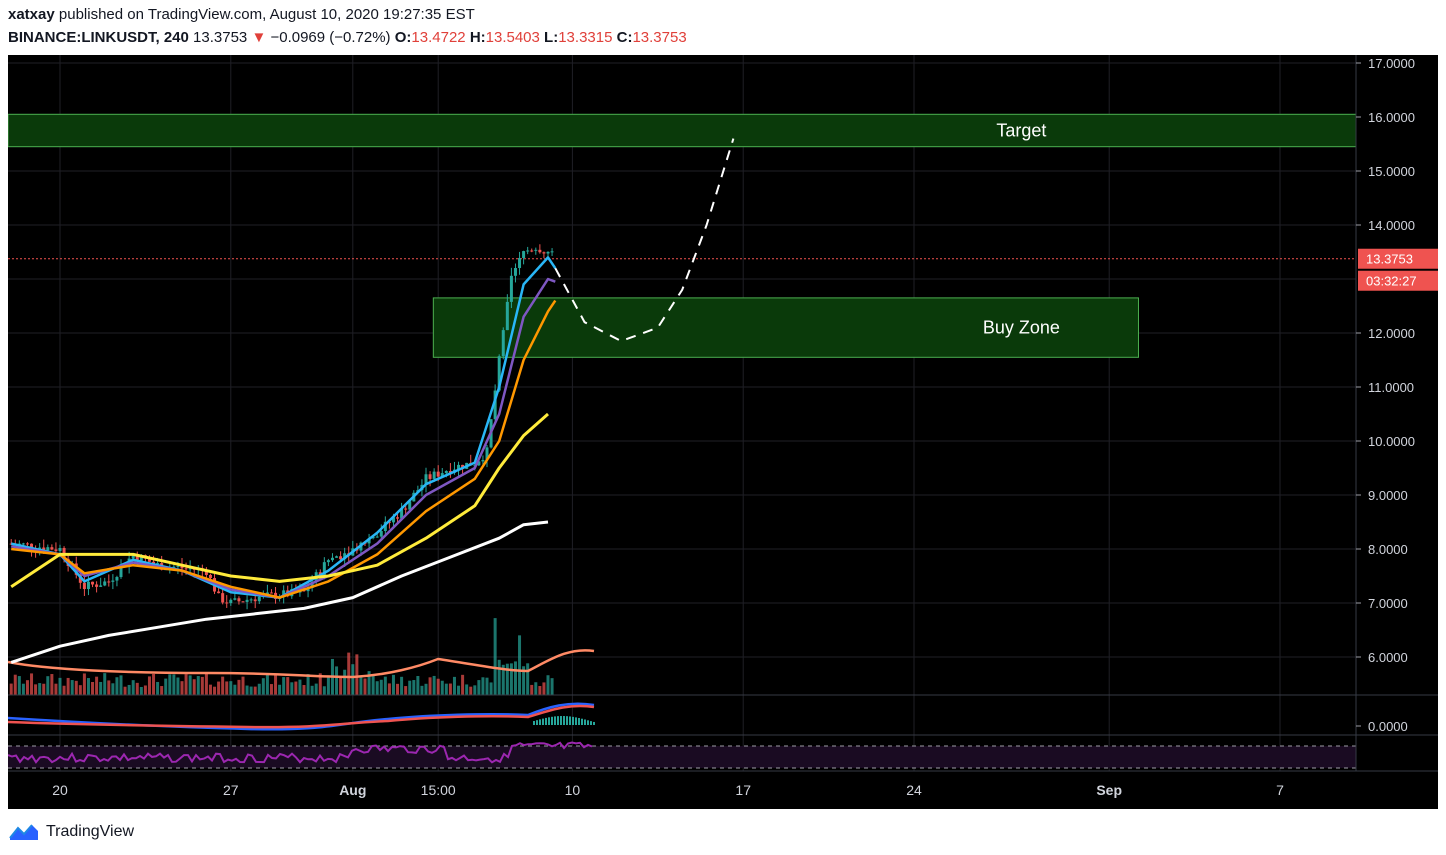  Describe the element at coordinates (438, 790) in the screenshot. I see `time-tick-label: 15:00` at that location.